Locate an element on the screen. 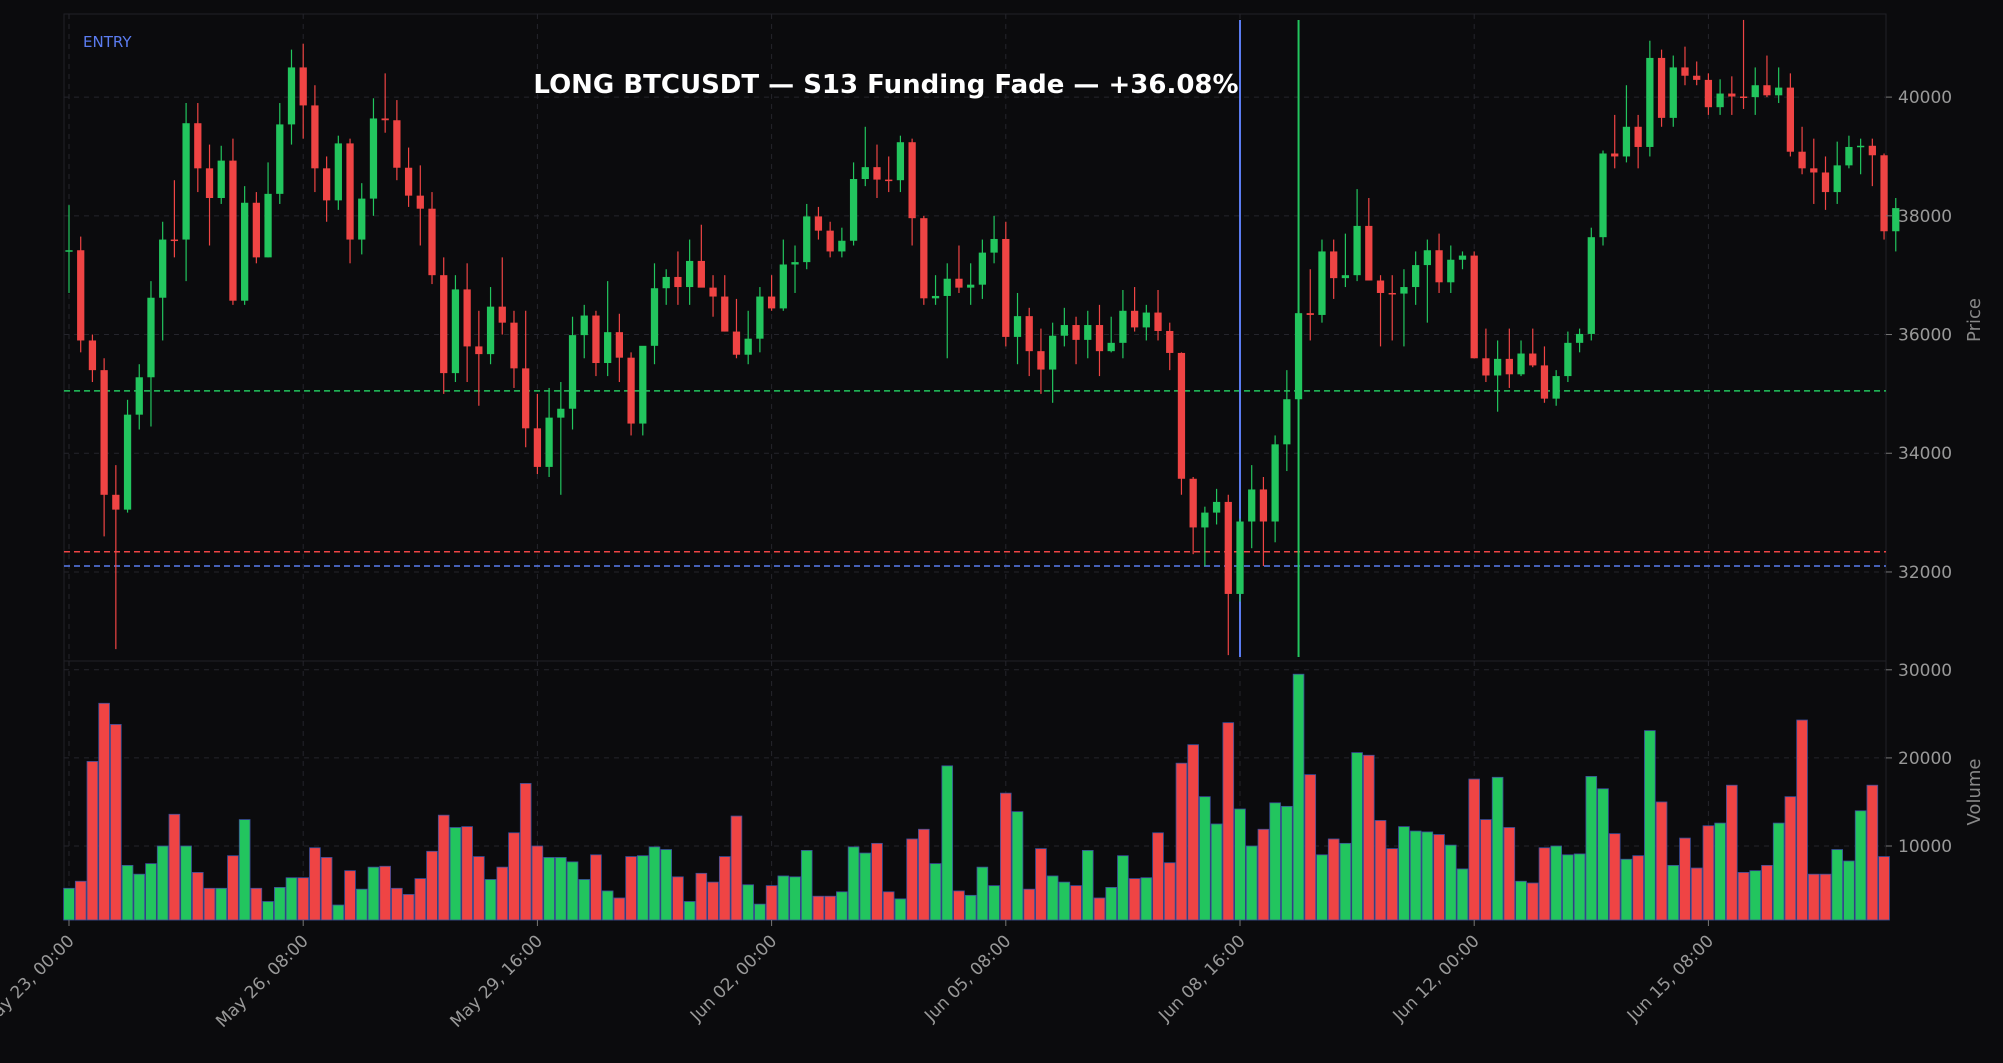 The image size is (2003, 1063). price-tick-label: 32000 is located at coordinates (1925, 573).